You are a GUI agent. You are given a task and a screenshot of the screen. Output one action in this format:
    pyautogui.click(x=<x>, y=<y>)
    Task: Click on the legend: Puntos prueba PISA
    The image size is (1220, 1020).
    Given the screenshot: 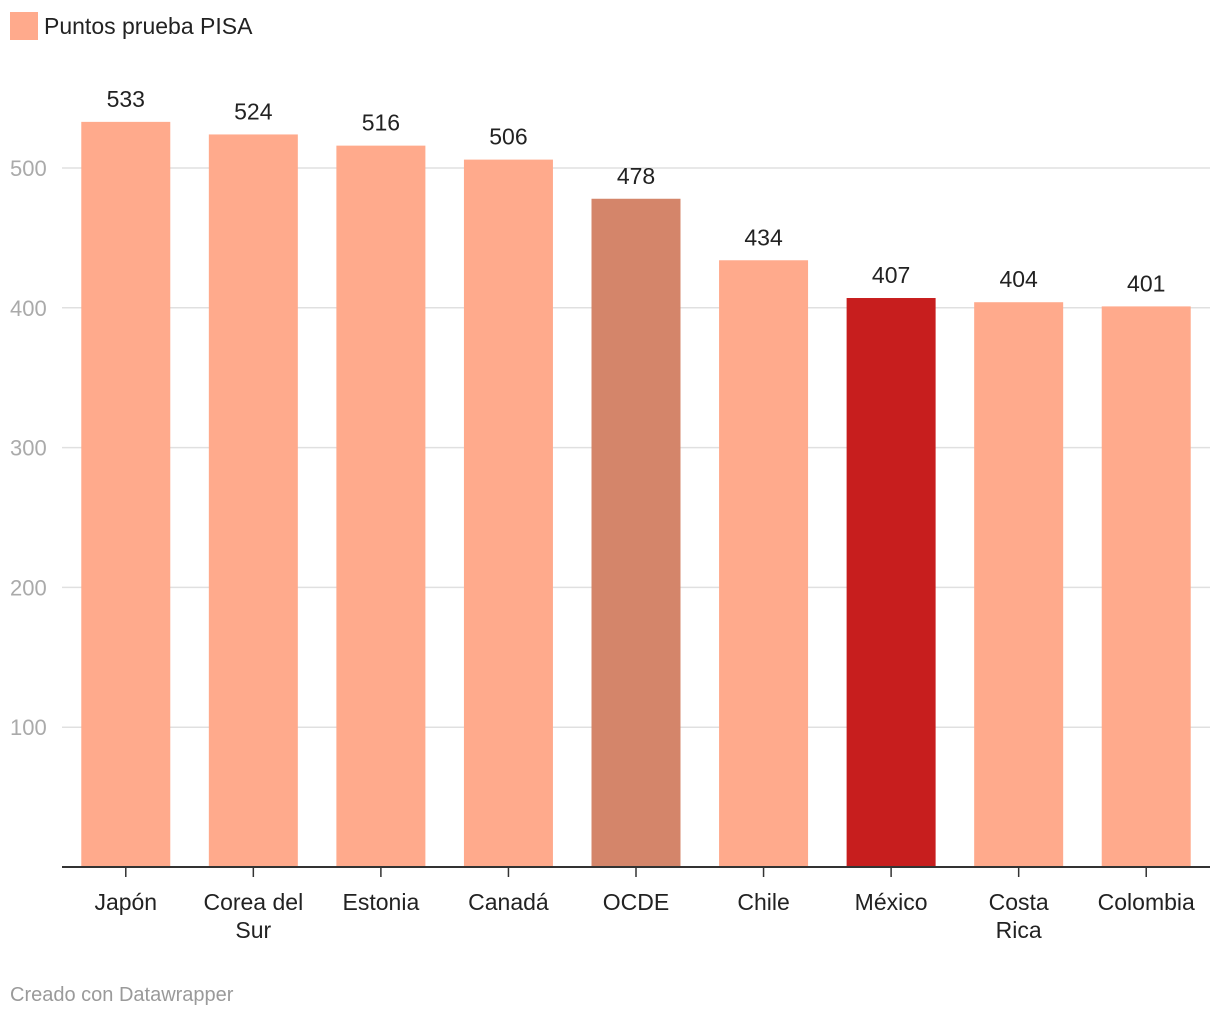 What is the action you would take?
    pyautogui.click(x=131, y=26)
    